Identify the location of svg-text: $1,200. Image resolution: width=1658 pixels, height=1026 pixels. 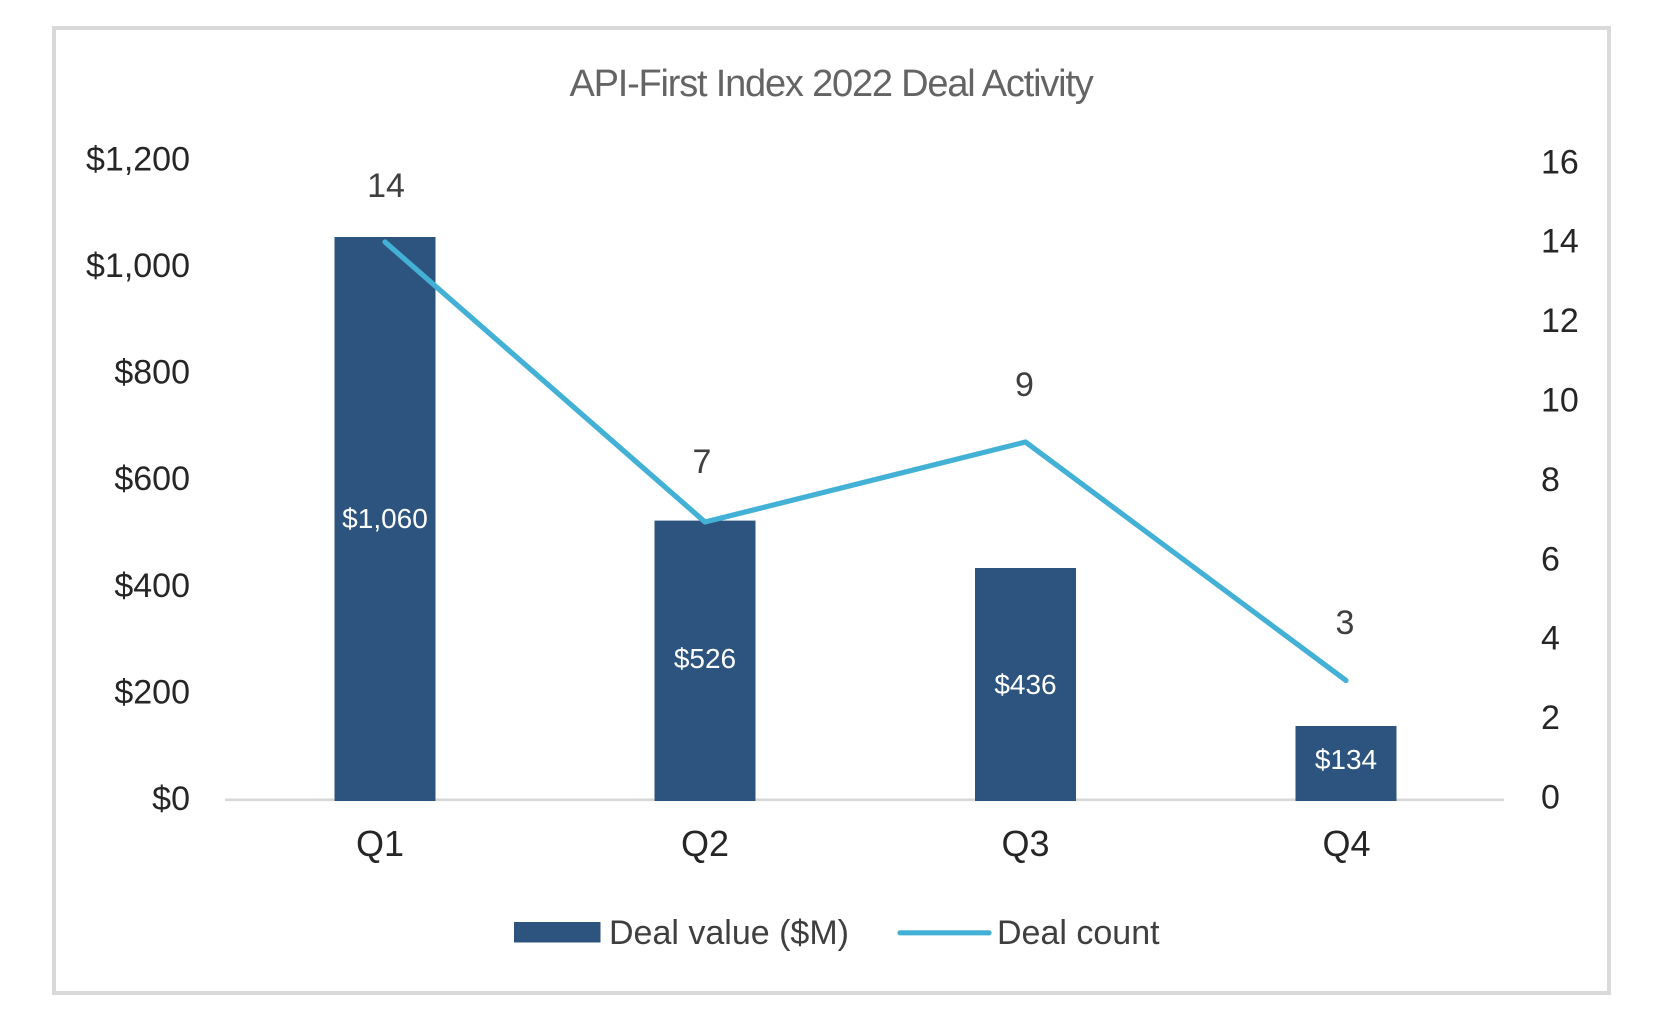
(138, 159).